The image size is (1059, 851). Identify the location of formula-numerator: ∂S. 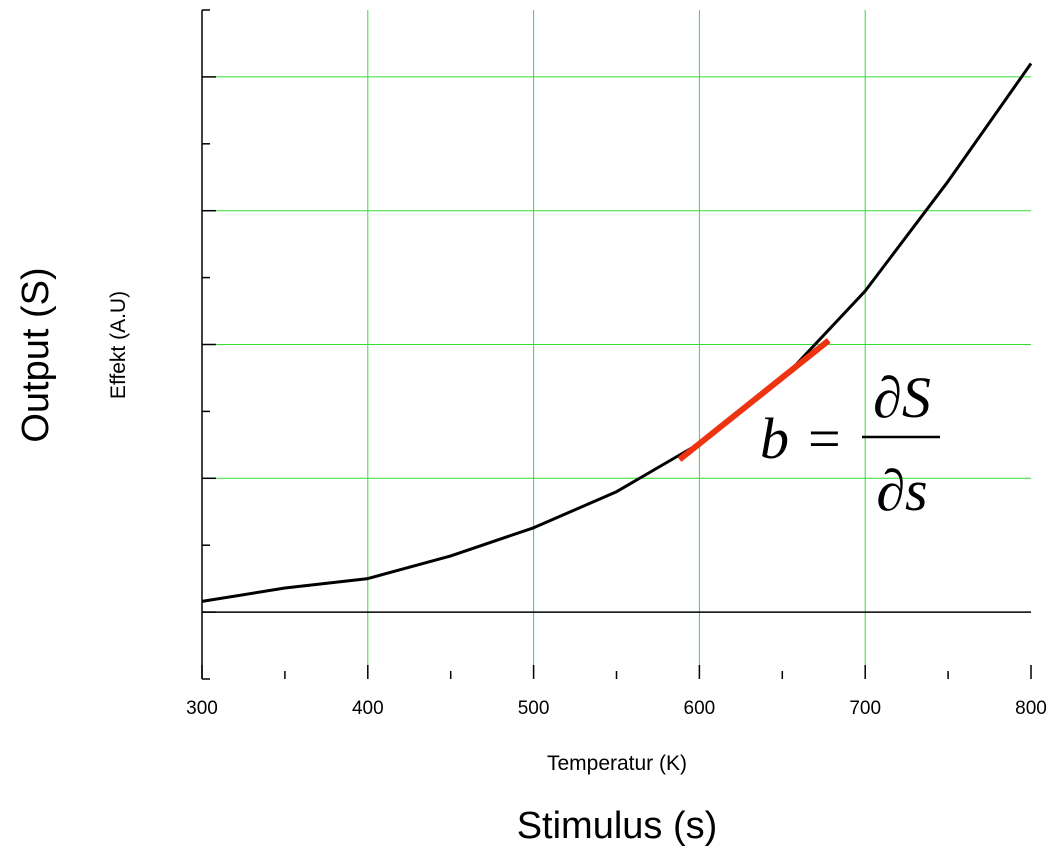
(902, 397).